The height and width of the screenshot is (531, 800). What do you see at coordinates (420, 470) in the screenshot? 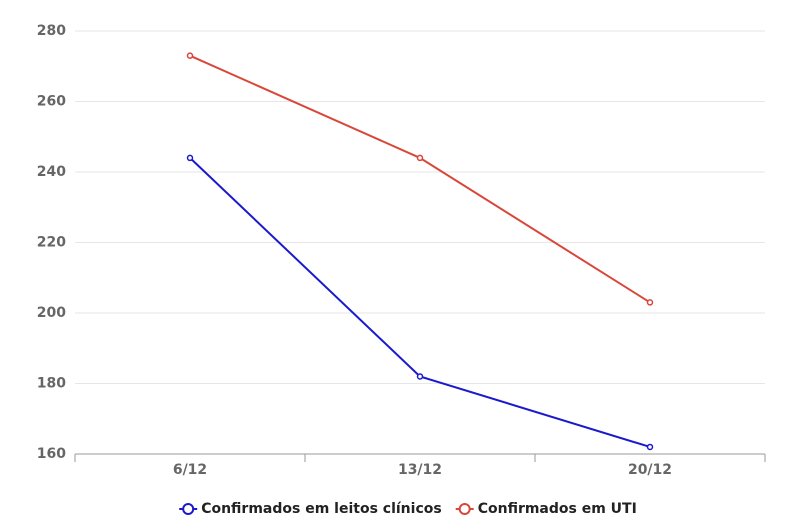
I see `x-tick-label: 13/12` at bounding box center [420, 470].